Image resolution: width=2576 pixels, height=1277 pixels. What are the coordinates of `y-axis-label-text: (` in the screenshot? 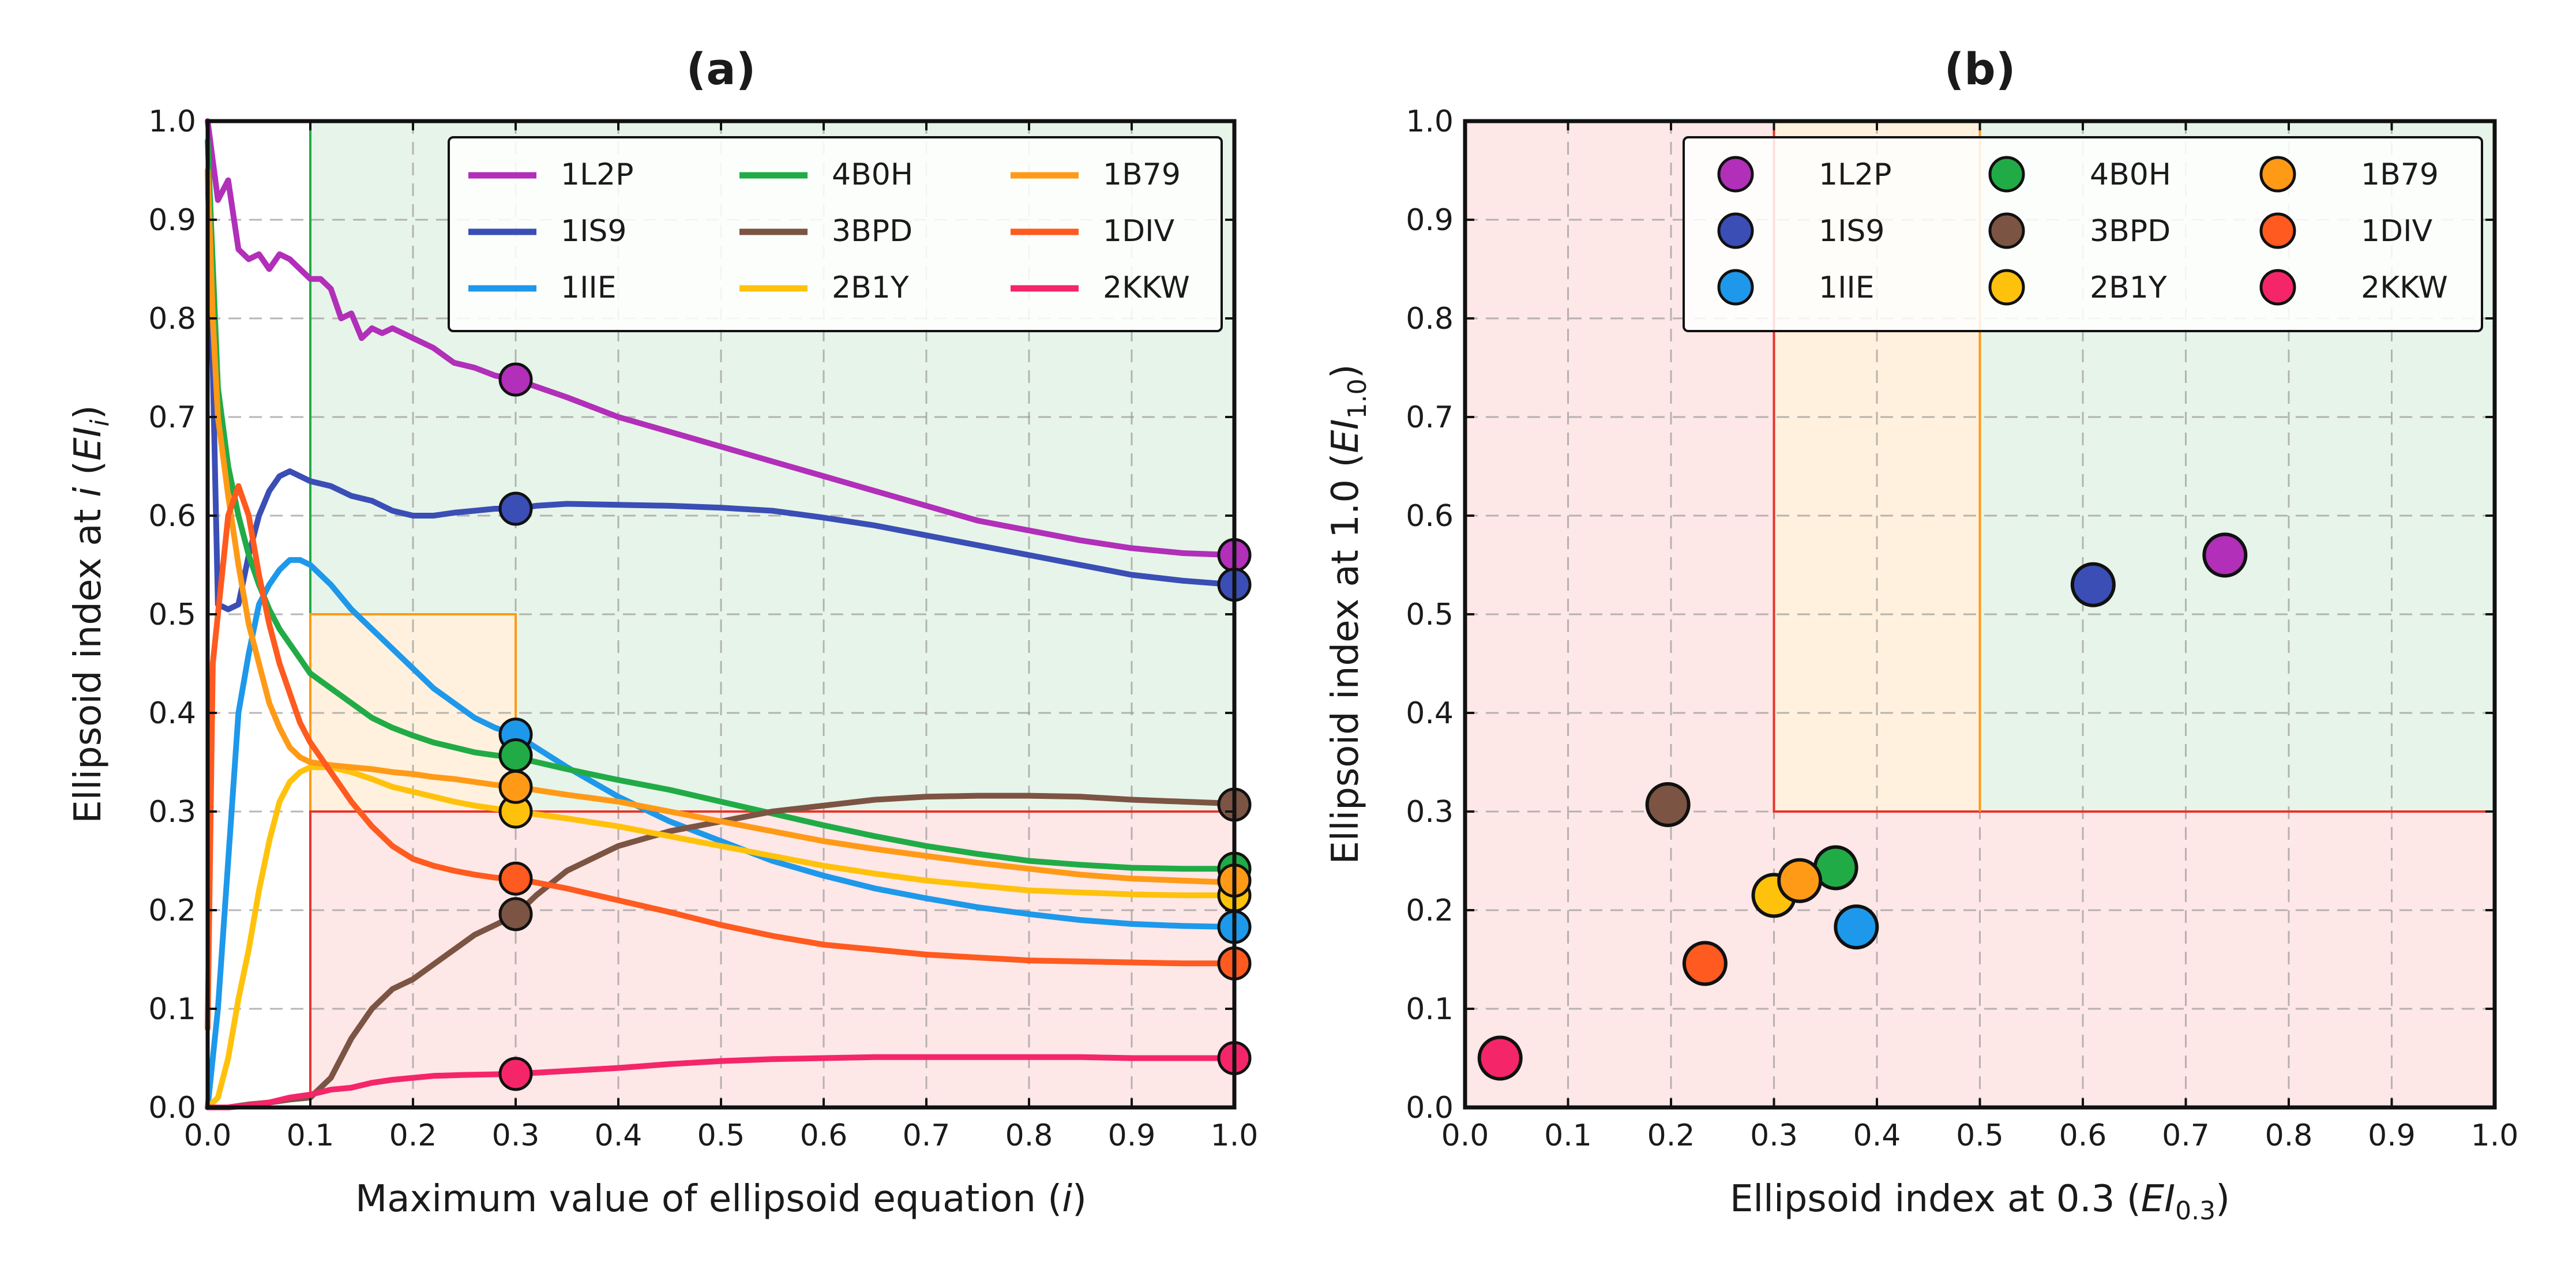 It's located at (88, 474).